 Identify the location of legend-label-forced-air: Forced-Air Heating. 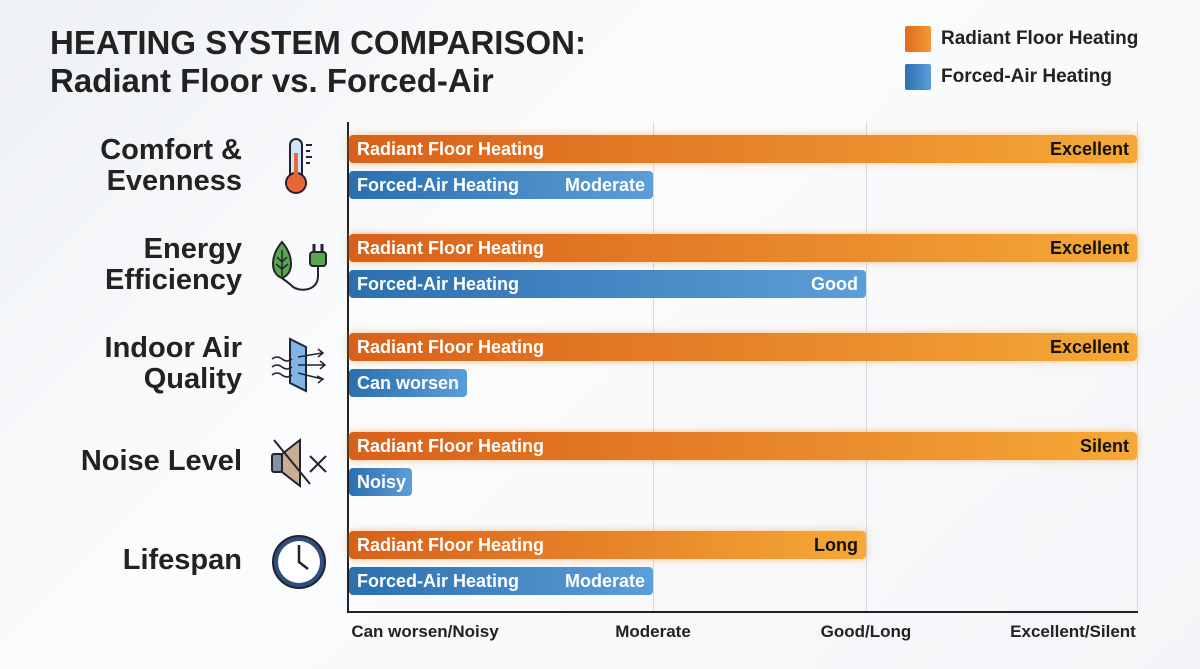
(1027, 76).